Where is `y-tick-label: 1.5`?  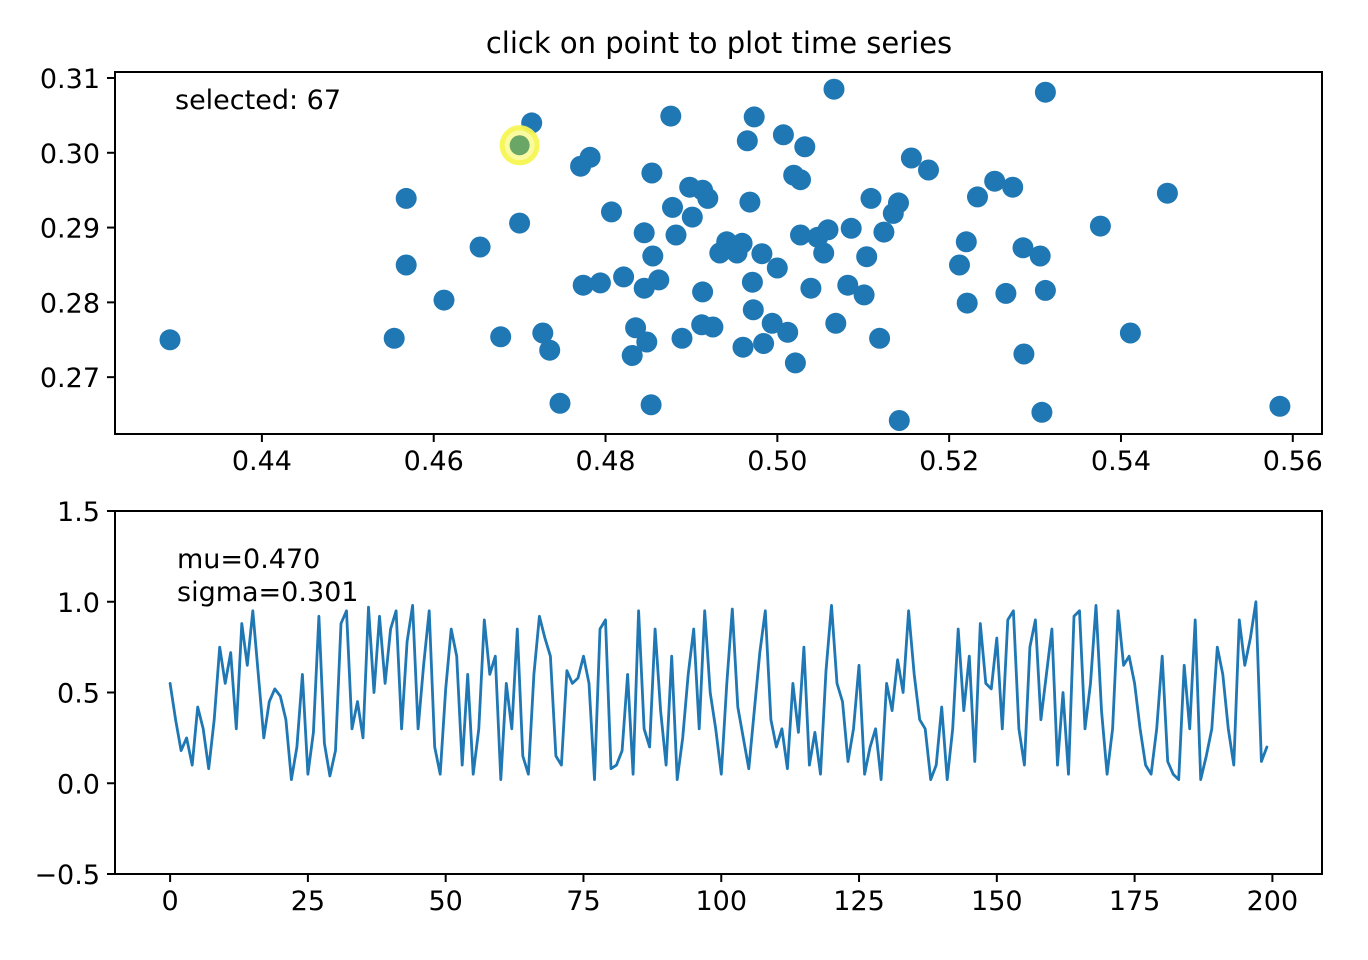 y-tick-label: 1.5 is located at coordinates (78, 512).